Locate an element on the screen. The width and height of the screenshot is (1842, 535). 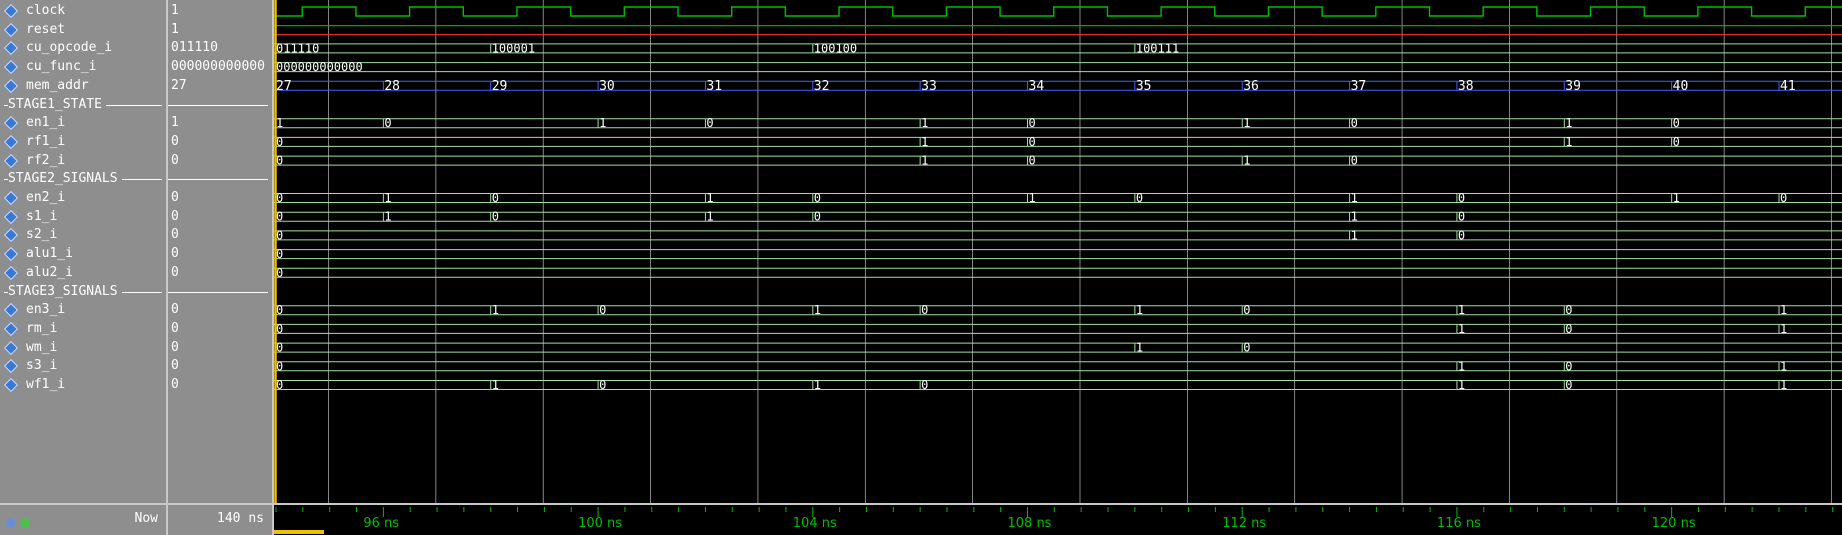
signal-name: alu2_i is located at coordinates (49, 272).